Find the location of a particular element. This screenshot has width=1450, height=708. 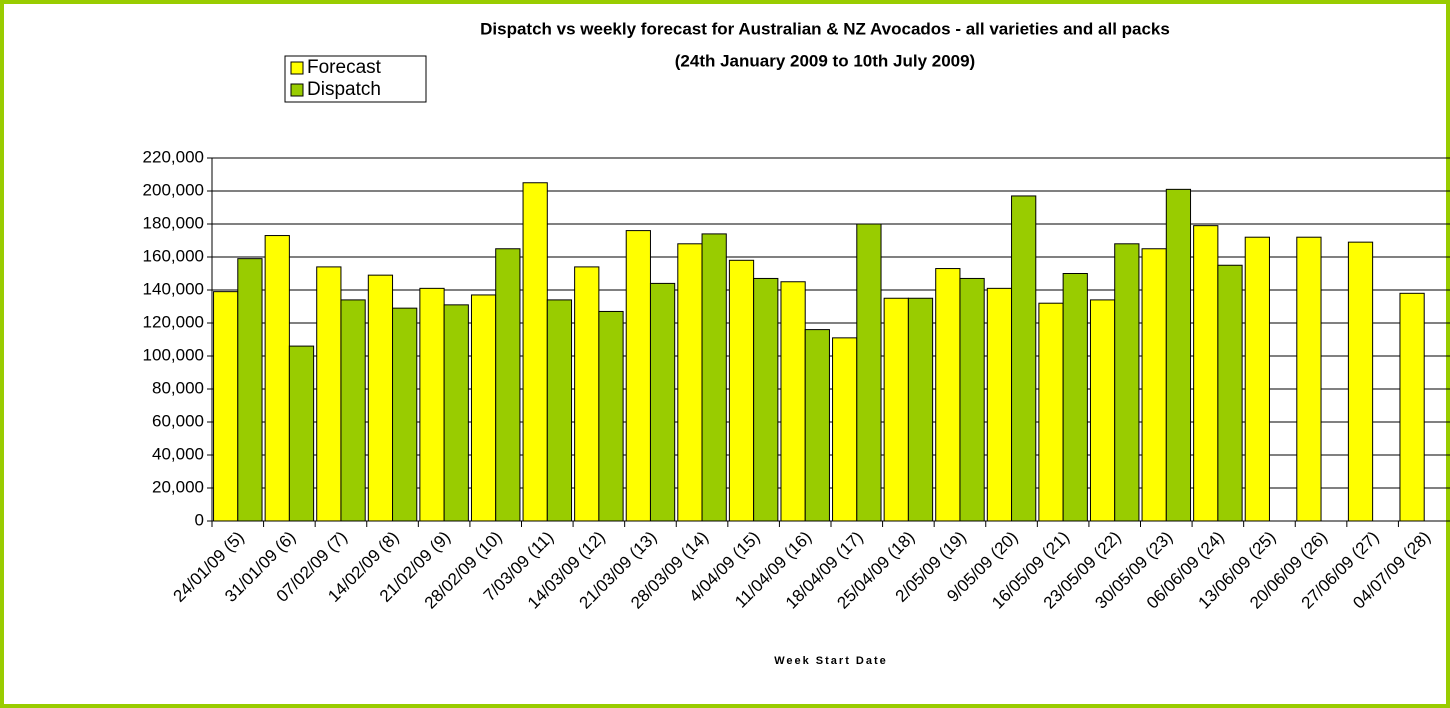

y-tick-label: 120,000 is located at coordinates (173, 321).